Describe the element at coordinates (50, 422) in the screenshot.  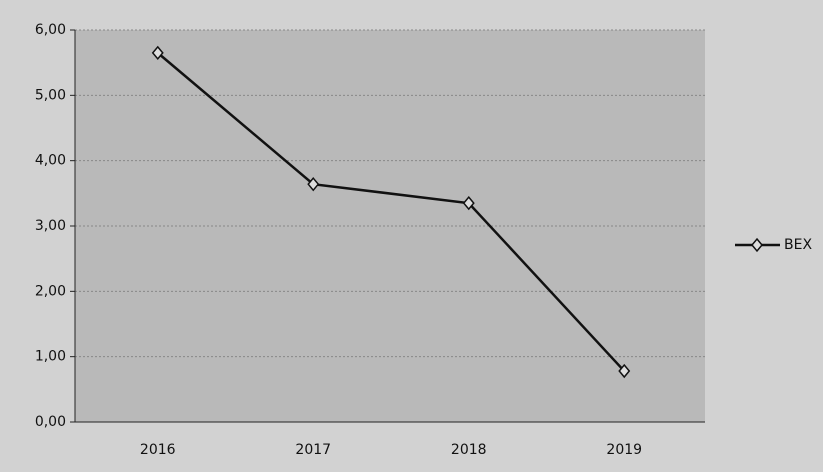
I see `y-tick-label: 0,00` at that location.